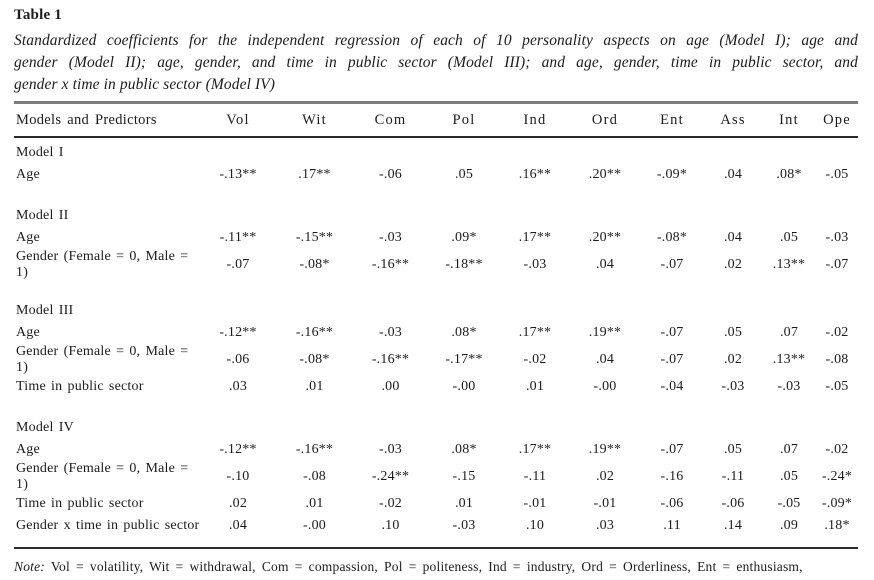  Describe the element at coordinates (789, 121) in the screenshot. I see `column-header-int: Int` at that location.